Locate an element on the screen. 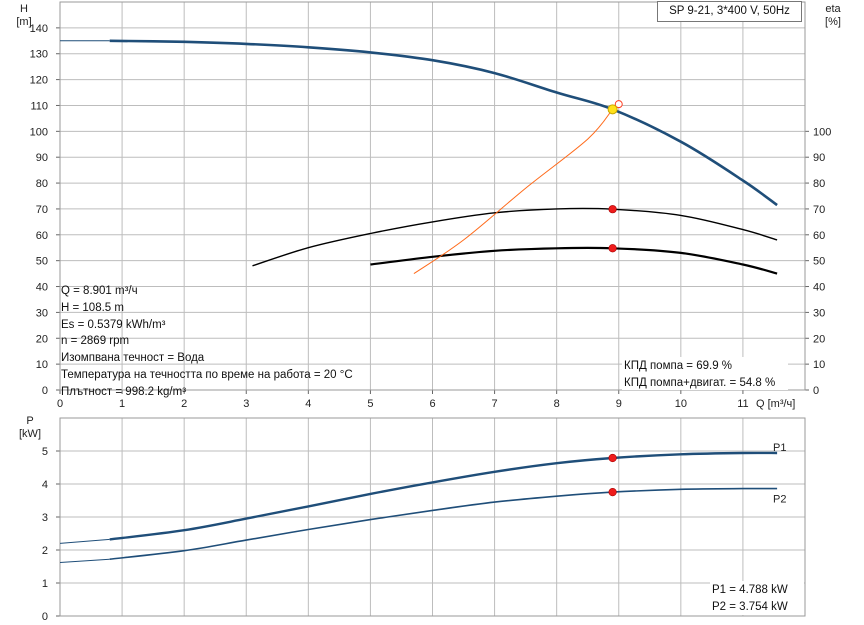 This screenshot has width=864, height=625. x-tick-label: 10 is located at coordinates (681, 404).